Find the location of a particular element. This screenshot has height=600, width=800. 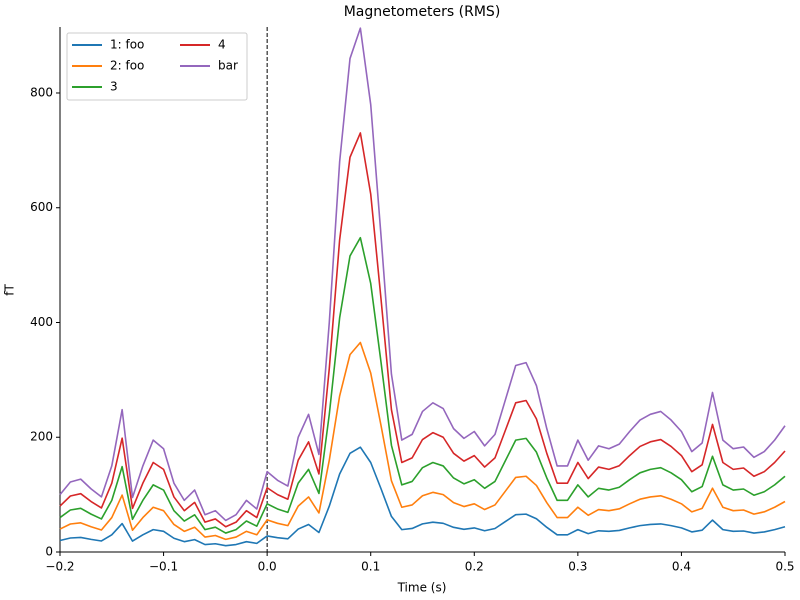

y-tick-label: 400 is located at coordinates (41, 322).